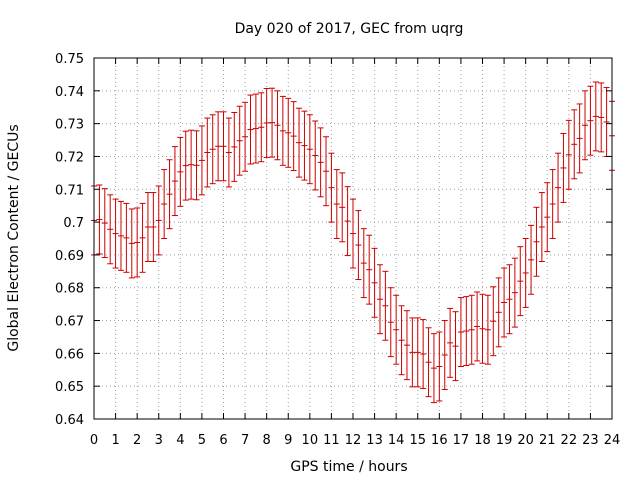 The image size is (640, 480). I want to click on x-tick-label: 20, so click(525, 440).